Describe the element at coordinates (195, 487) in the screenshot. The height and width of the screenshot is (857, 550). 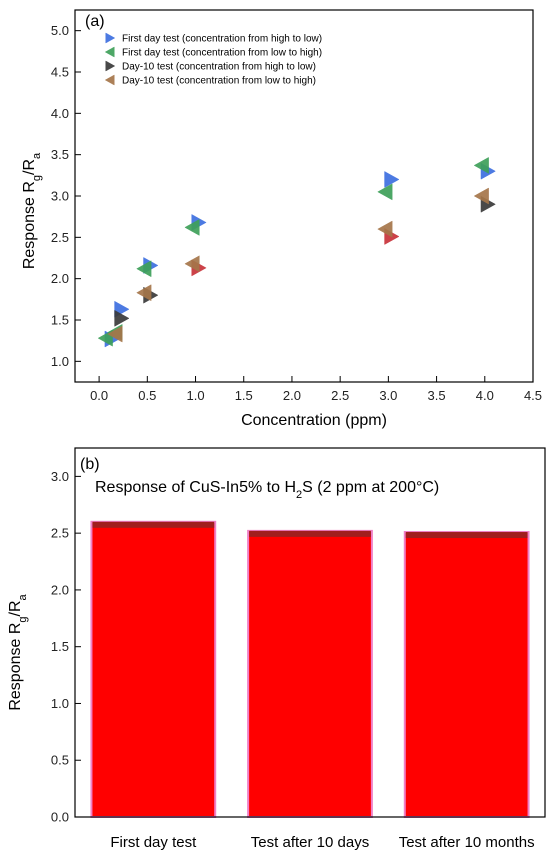
I see `label-part: Response of CuS-In5% to H` at that location.